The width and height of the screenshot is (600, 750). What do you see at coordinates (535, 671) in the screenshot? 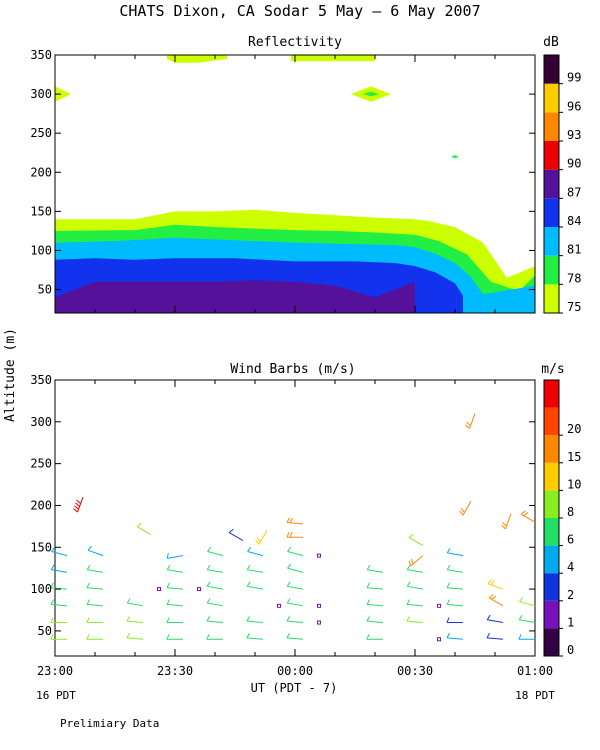
I see `x-tick-label-4: 01:00` at bounding box center [535, 671].